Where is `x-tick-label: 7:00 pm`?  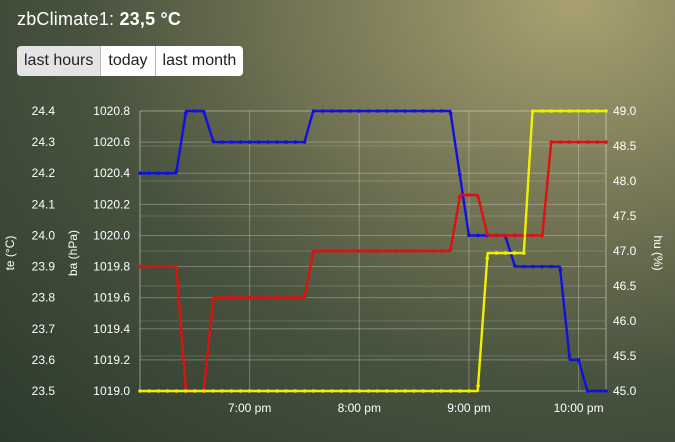
x-tick-label: 7:00 pm is located at coordinates (249, 408).